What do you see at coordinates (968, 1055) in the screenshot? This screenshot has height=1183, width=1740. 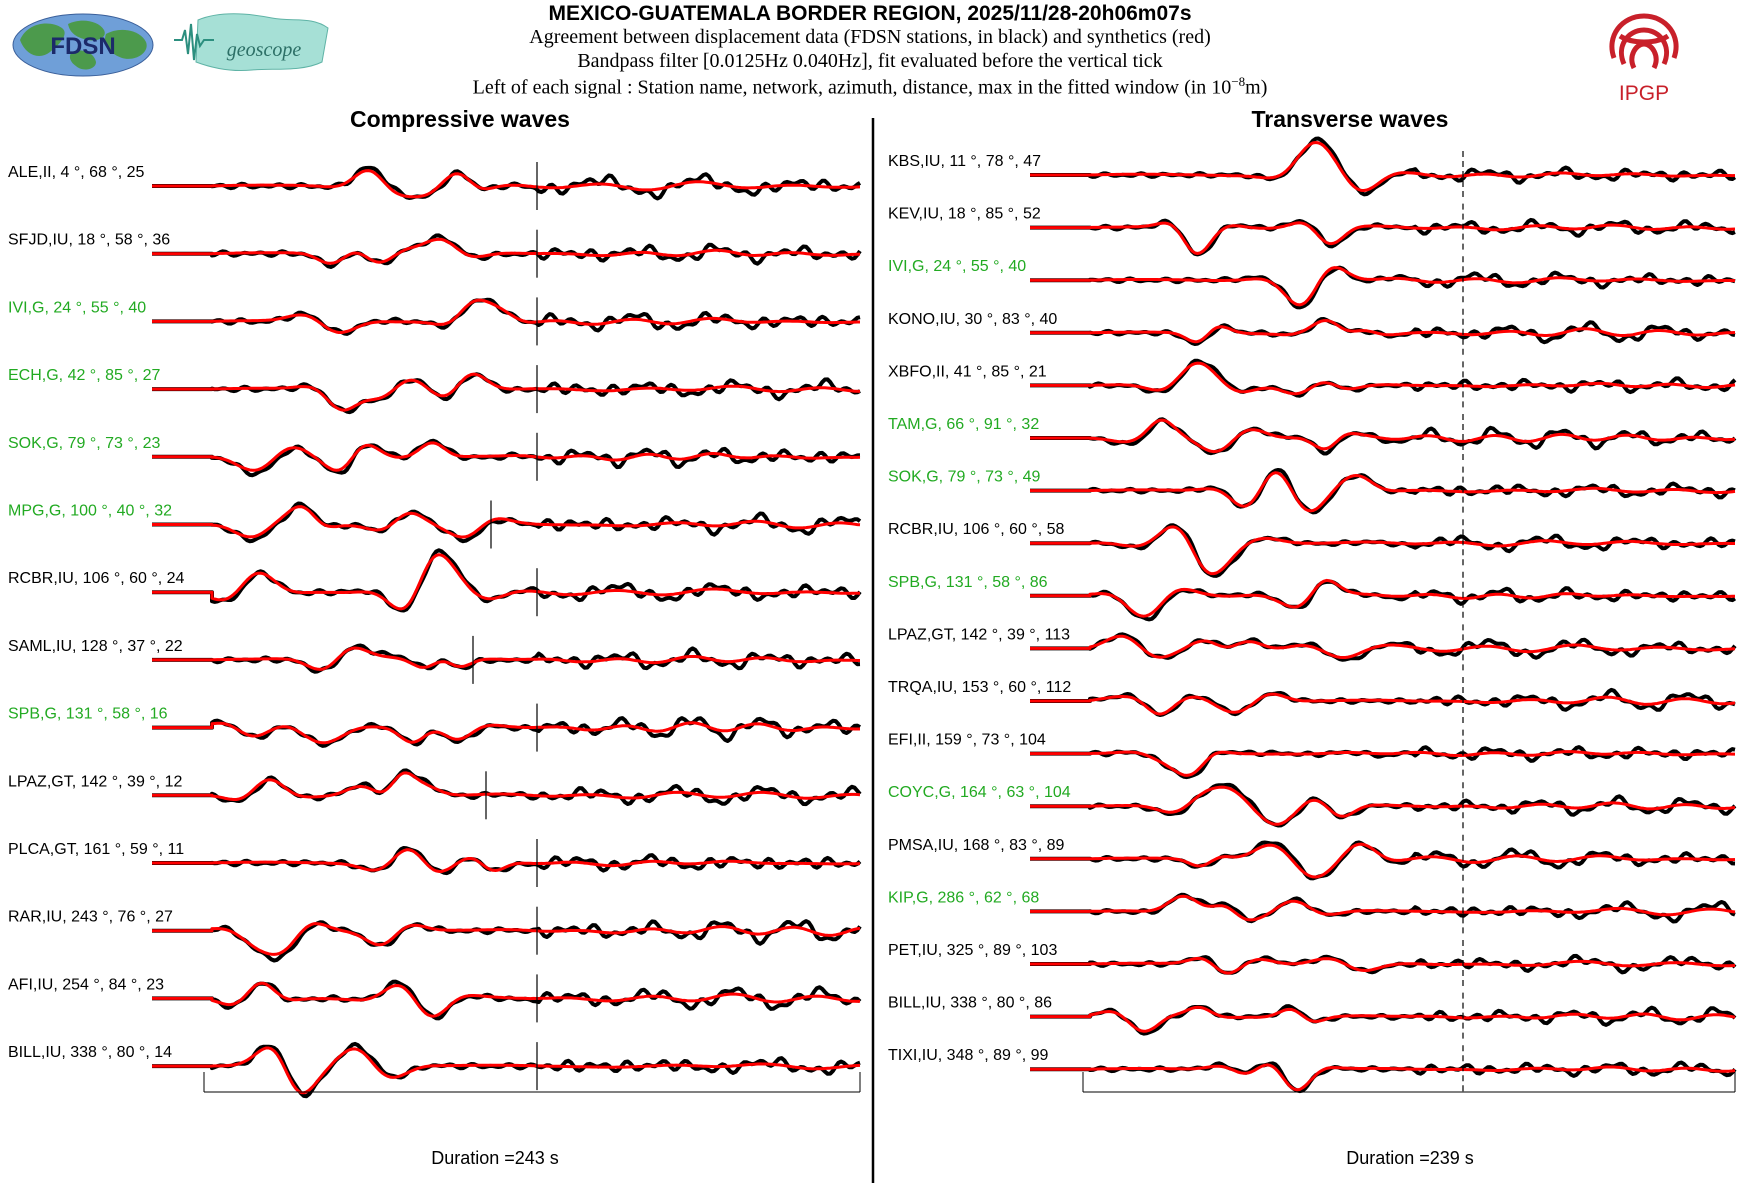 I see `transverse-station-label: TIXI,IU, 348 °, 89 °, 99` at bounding box center [968, 1055].